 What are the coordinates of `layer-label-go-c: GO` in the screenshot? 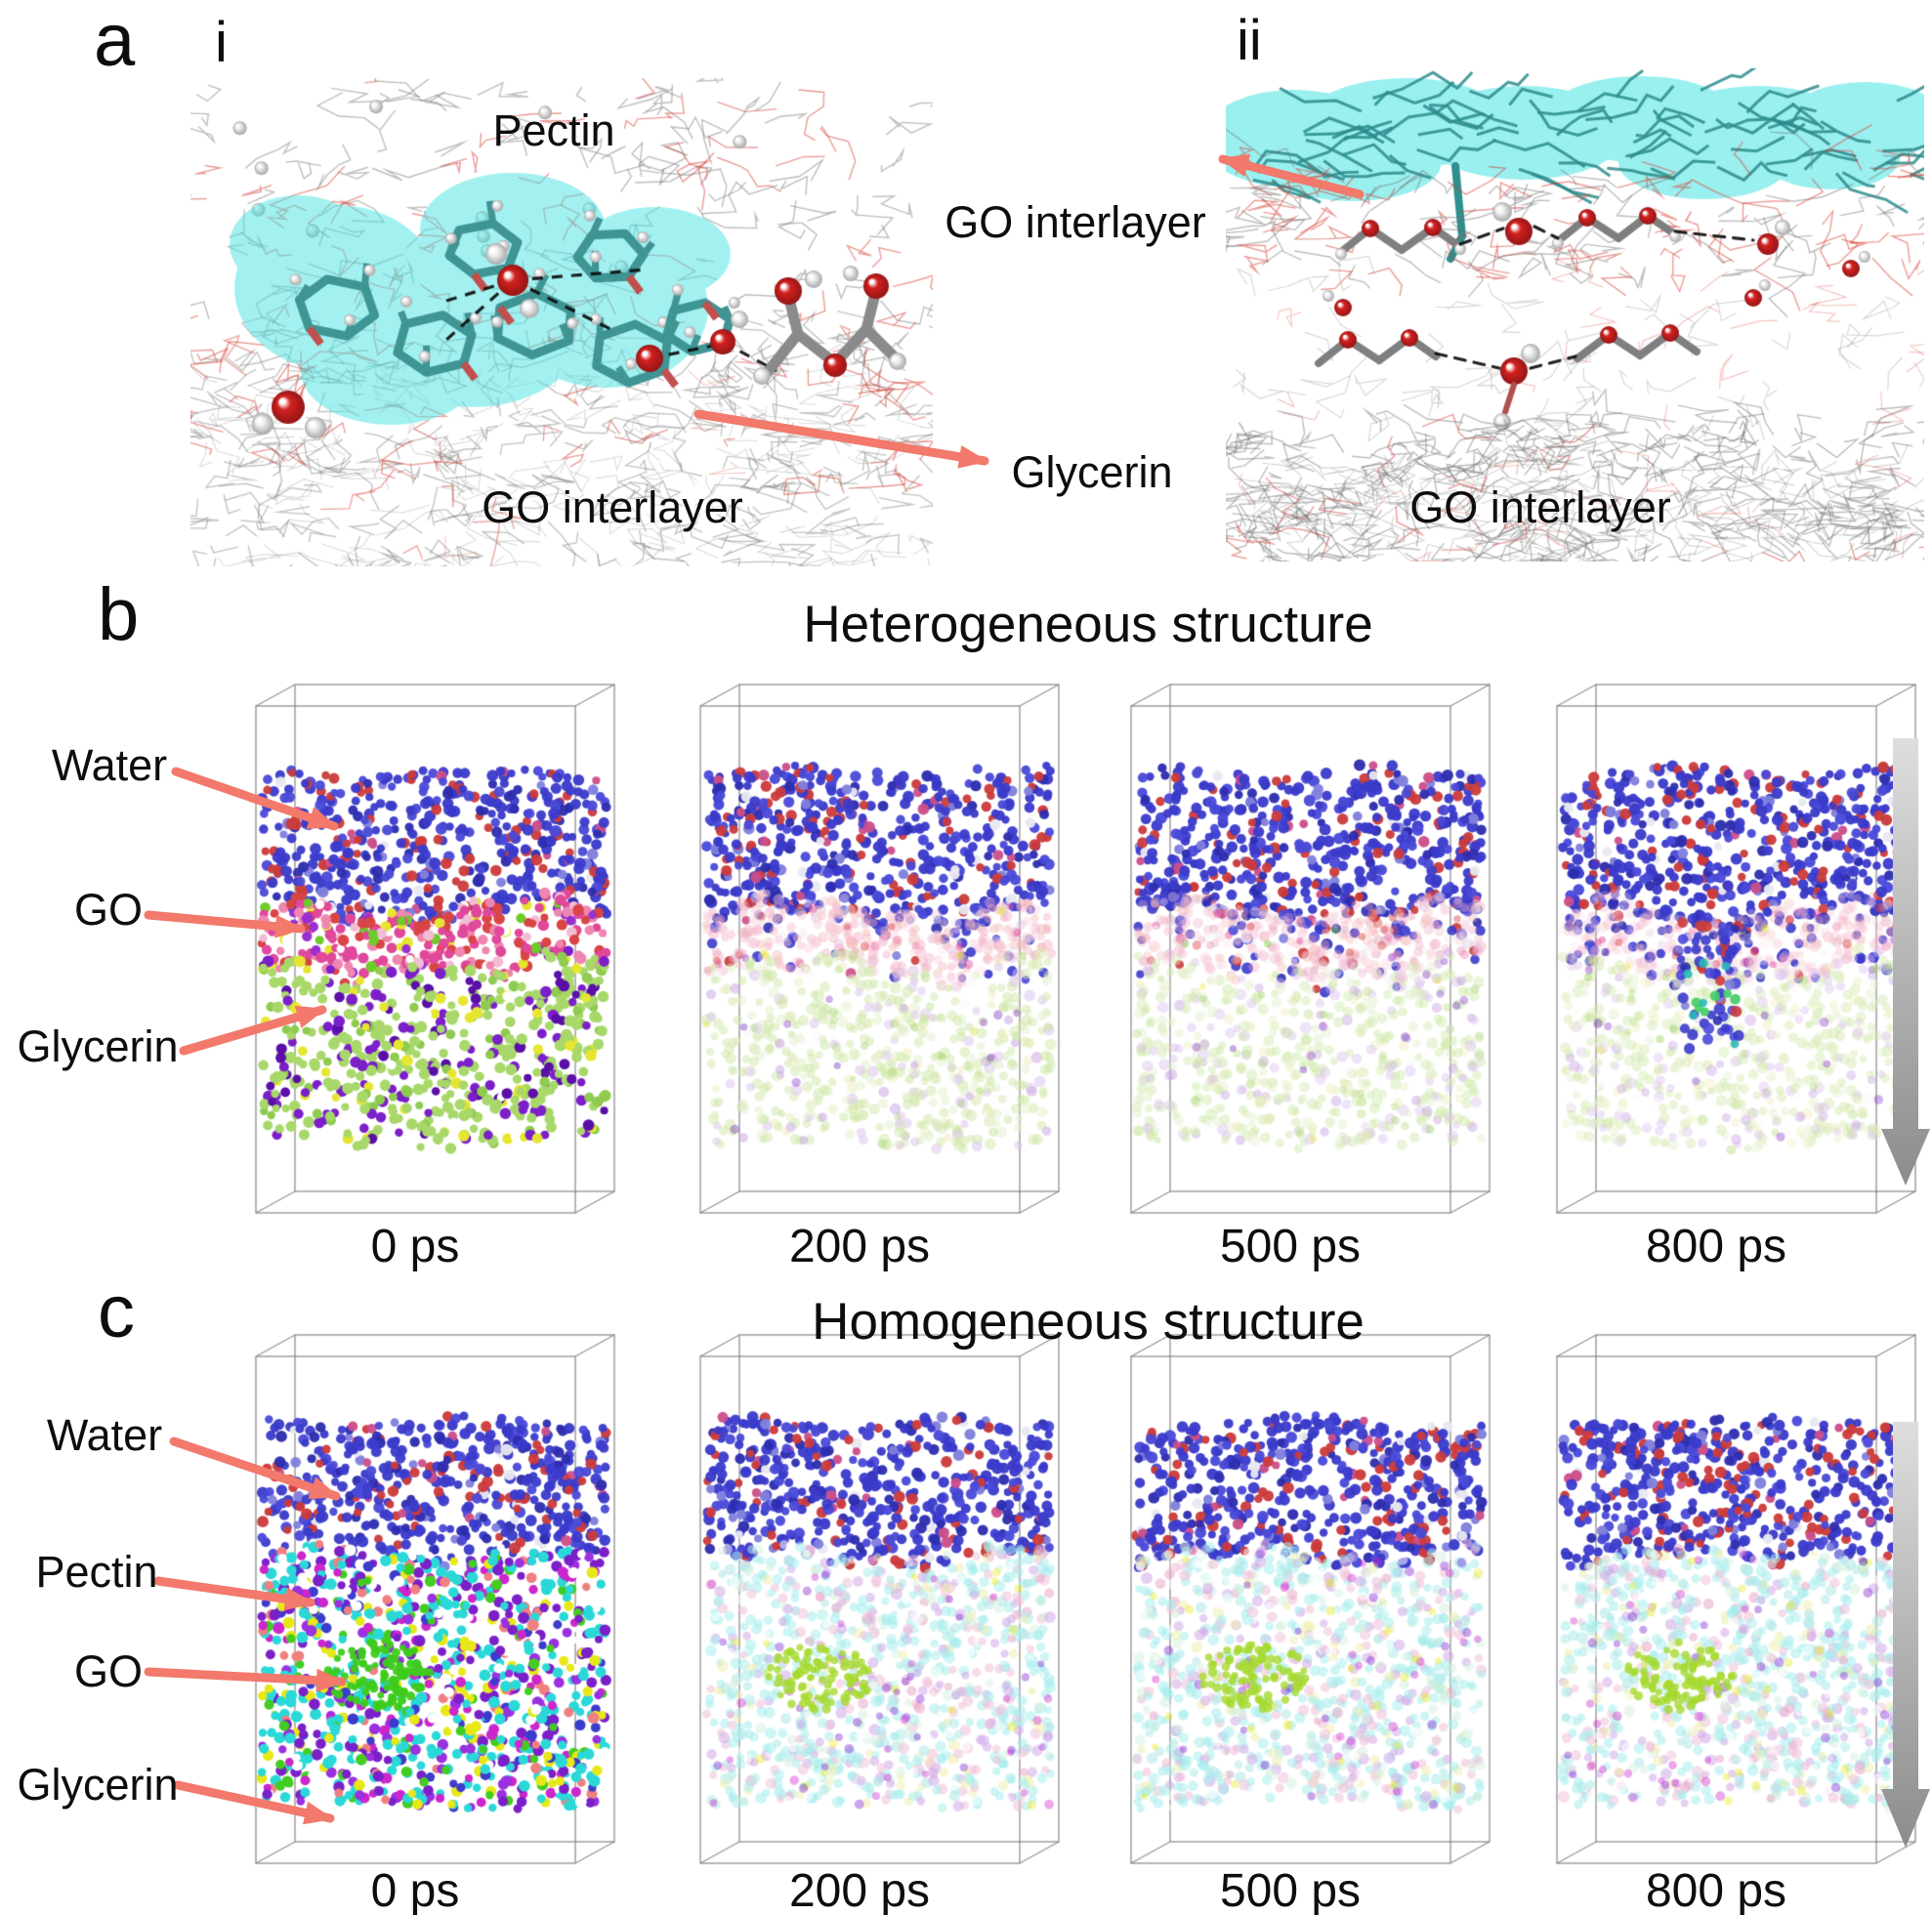 It's located at (108, 1671).